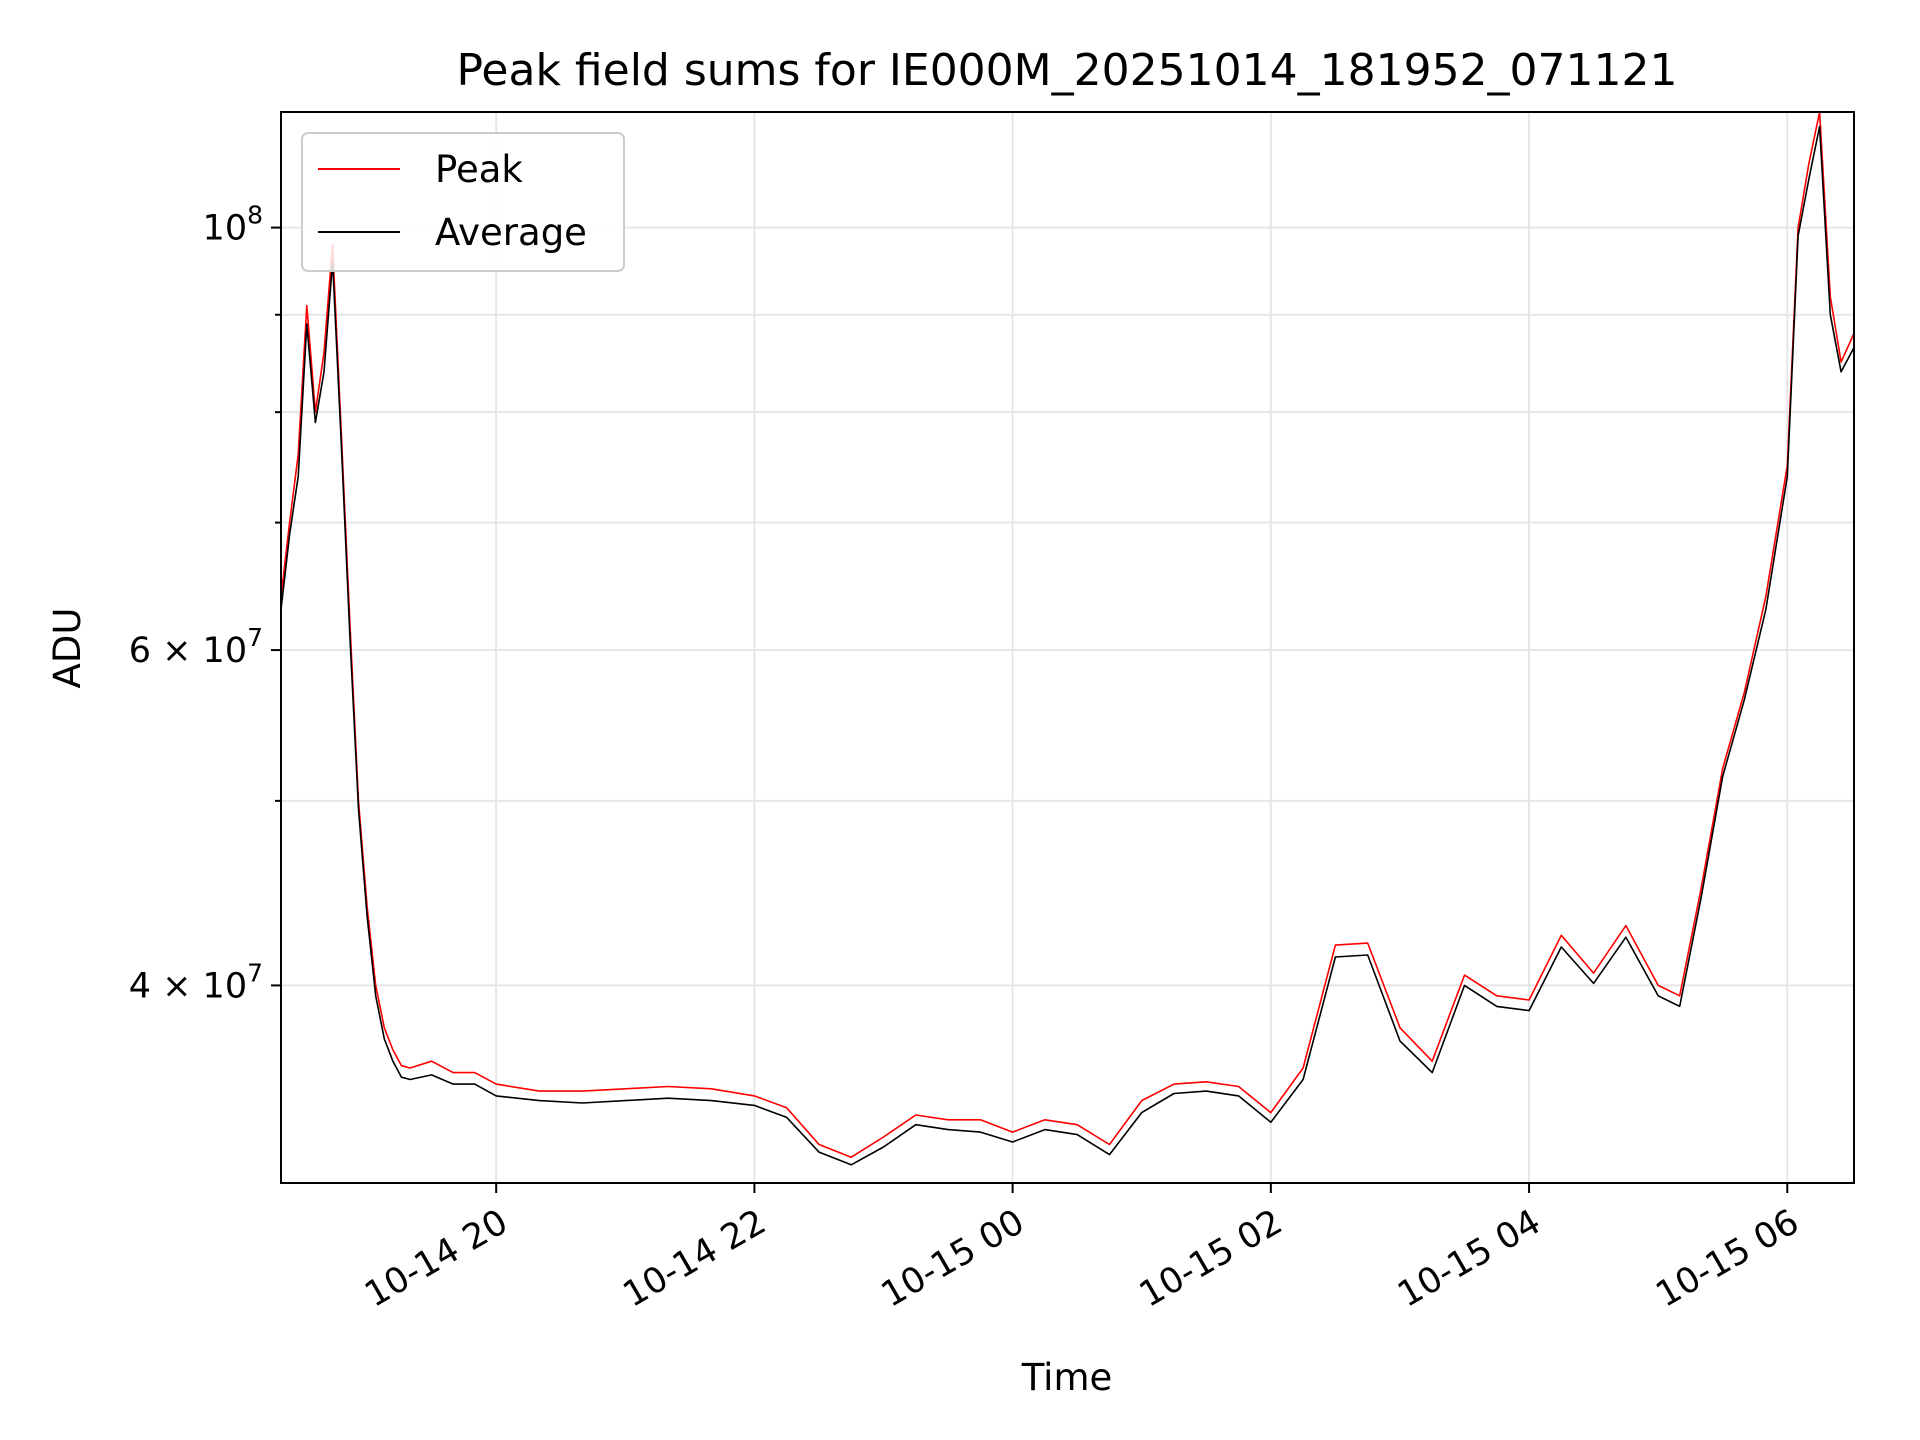  I want to click on y-tick-label: 108, so click(233, 225).